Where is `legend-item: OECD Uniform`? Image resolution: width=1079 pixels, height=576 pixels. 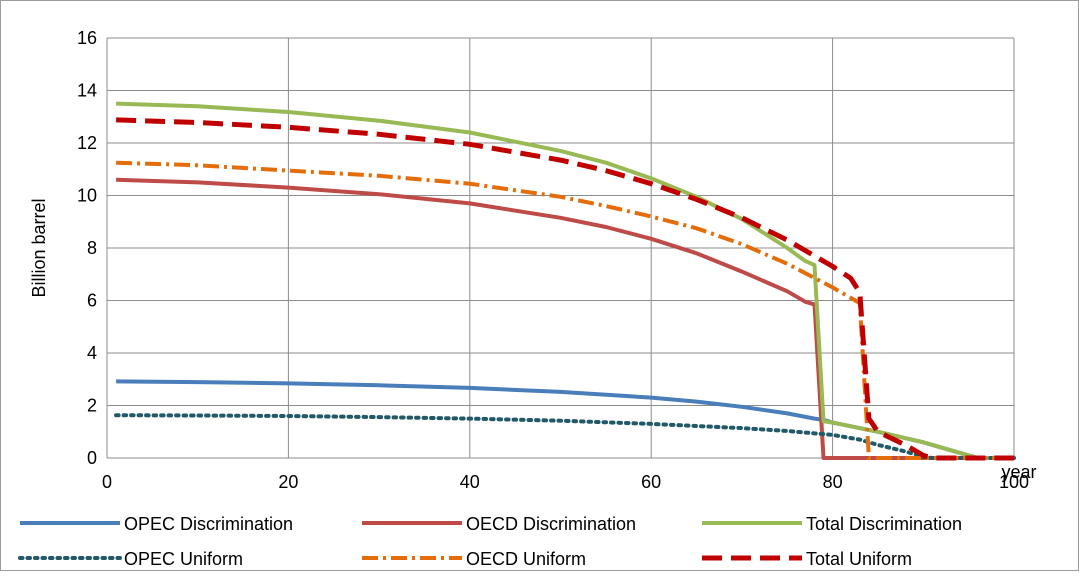
legend-item: OECD Uniform is located at coordinates (474, 559).